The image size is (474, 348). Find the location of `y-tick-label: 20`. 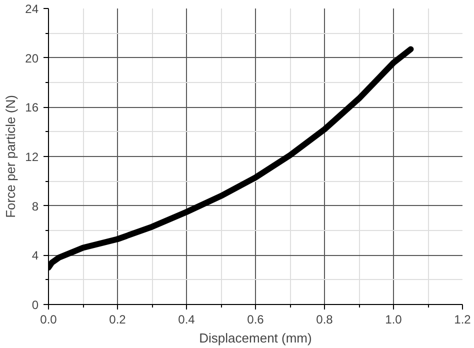

y-tick-label: 20 is located at coordinates (32, 58).